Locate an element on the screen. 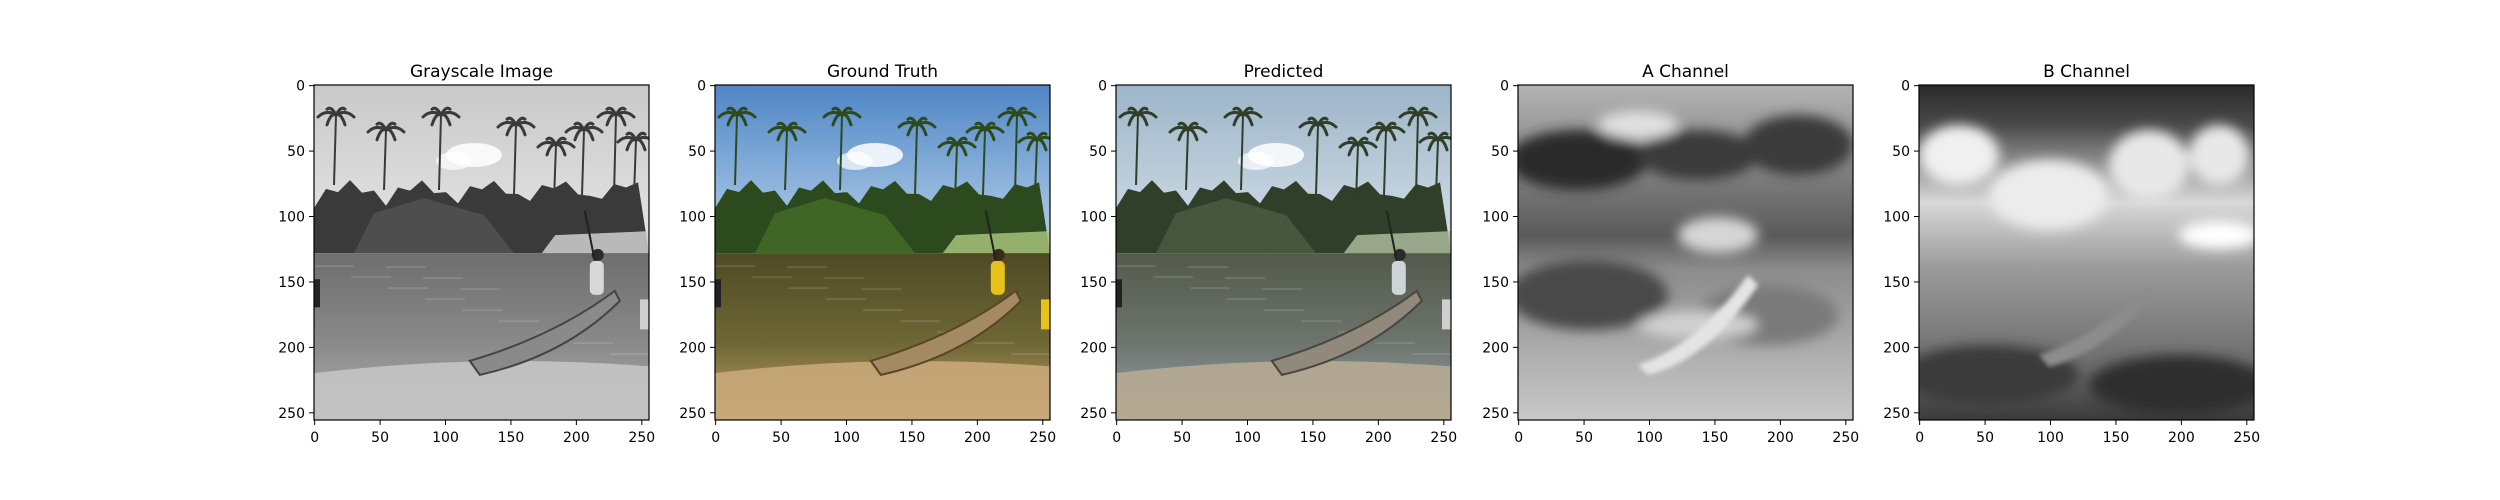 This screenshot has width=2500, height=500. panel-3: Predicted 0 50 100 150 200 250 0 50 100 150 200 250 is located at coordinates (1268, 254).